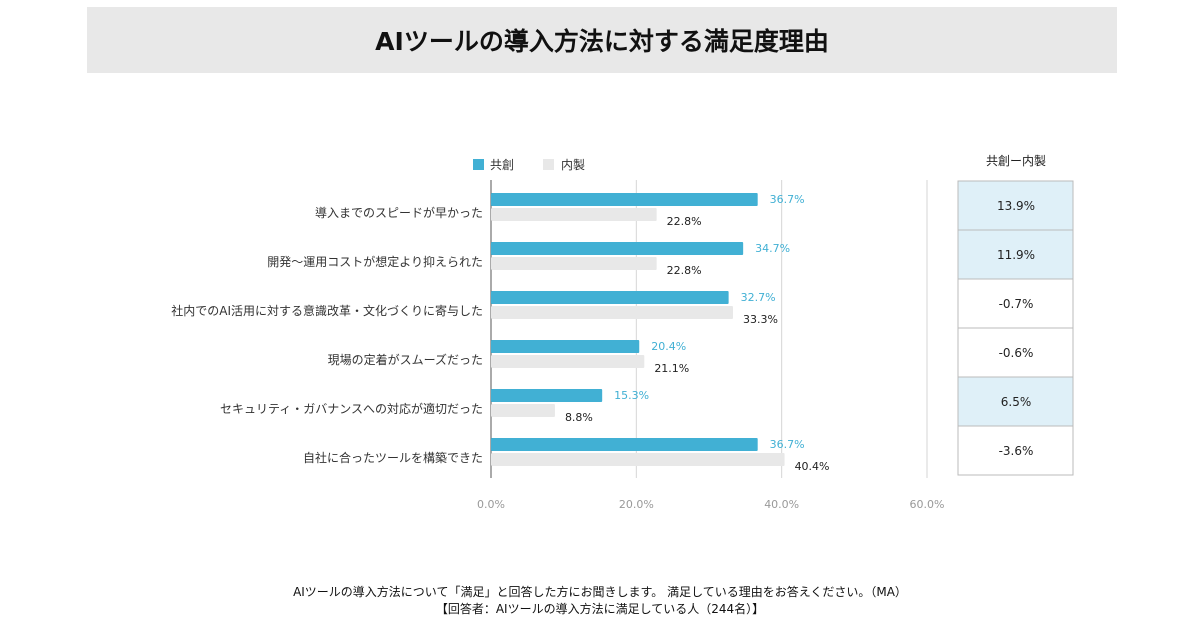  I want to click on diff-value: 6.5%, so click(1016, 402).